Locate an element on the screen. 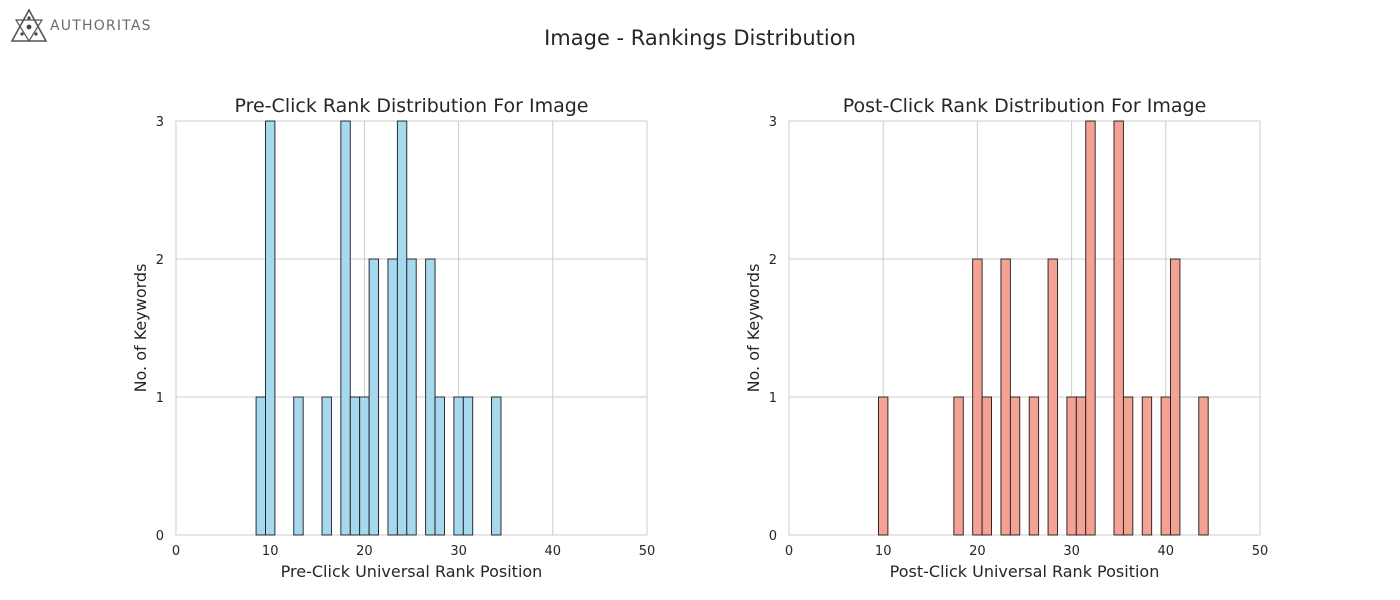 The width and height of the screenshot is (1400, 600). chart-title: Post-Click Rank Distribution For Image is located at coordinates (1025, 106).